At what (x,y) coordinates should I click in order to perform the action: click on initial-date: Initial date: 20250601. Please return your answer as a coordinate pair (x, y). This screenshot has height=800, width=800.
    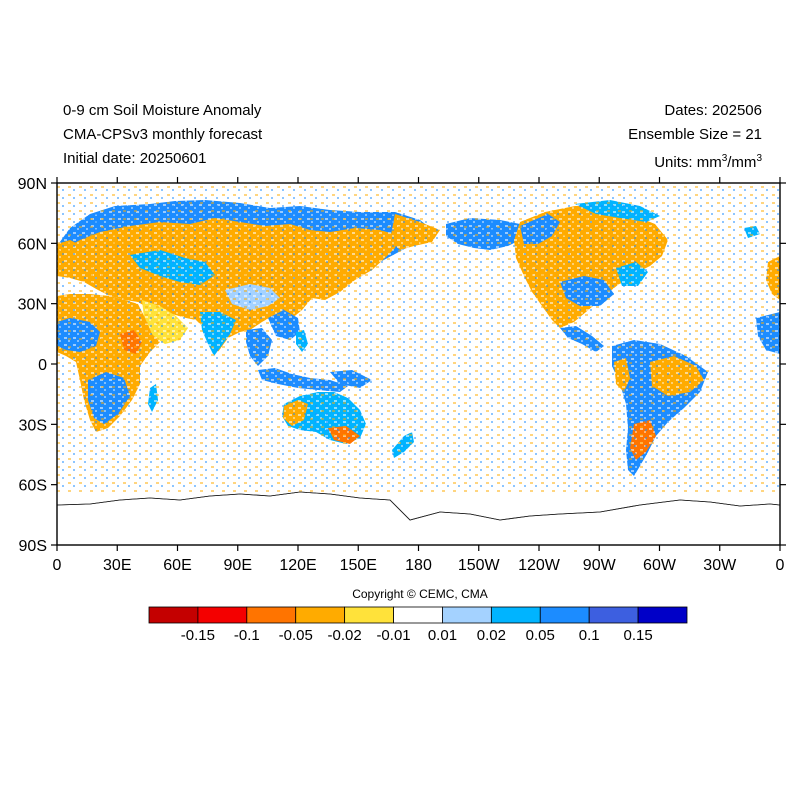
    Looking at the image, I should click on (135, 158).